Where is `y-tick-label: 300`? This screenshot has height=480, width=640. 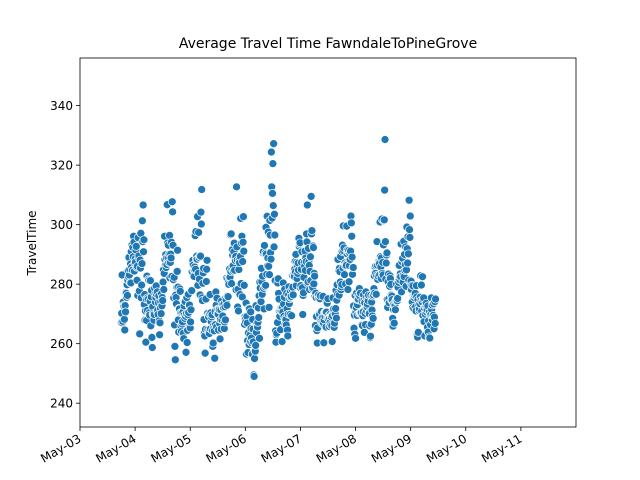
y-tick-label: 300 is located at coordinates (61, 225).